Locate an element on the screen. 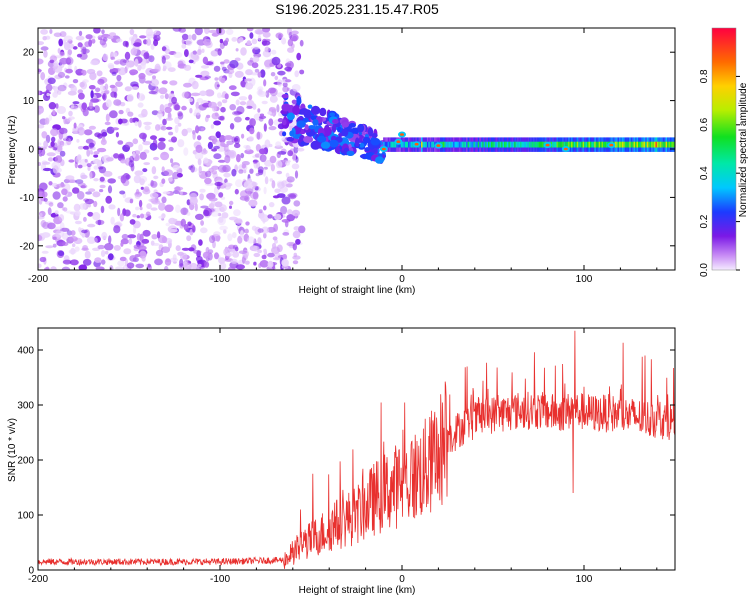 The width and height of the screenshot is (750, 605). signal-spot-core is located at coordinates (611, 145).